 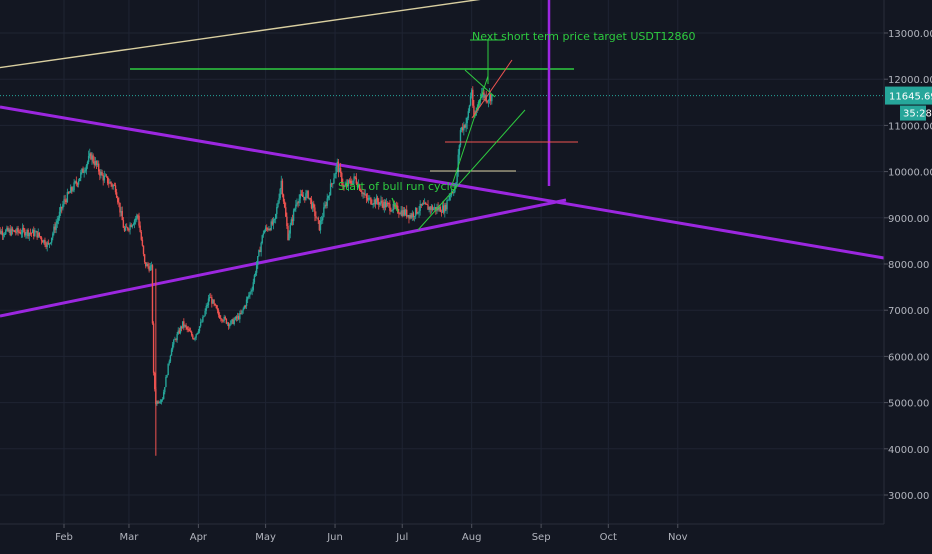 What do you see at coordinates (265, 537) in the screenshot?
I see `time-tick-label: May` at bounding box center [265, 537].